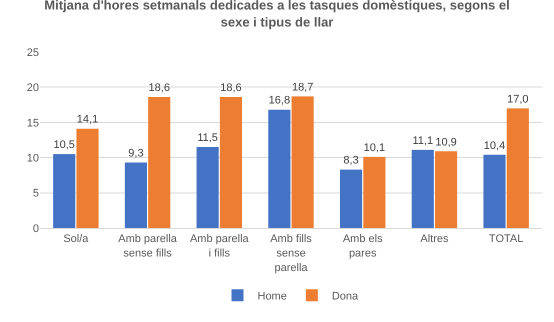  What do you see at coordinates (363, 246) in the screenshot?
I see `x-tick-label: Amb els pares` at bounding box center [363, 246].